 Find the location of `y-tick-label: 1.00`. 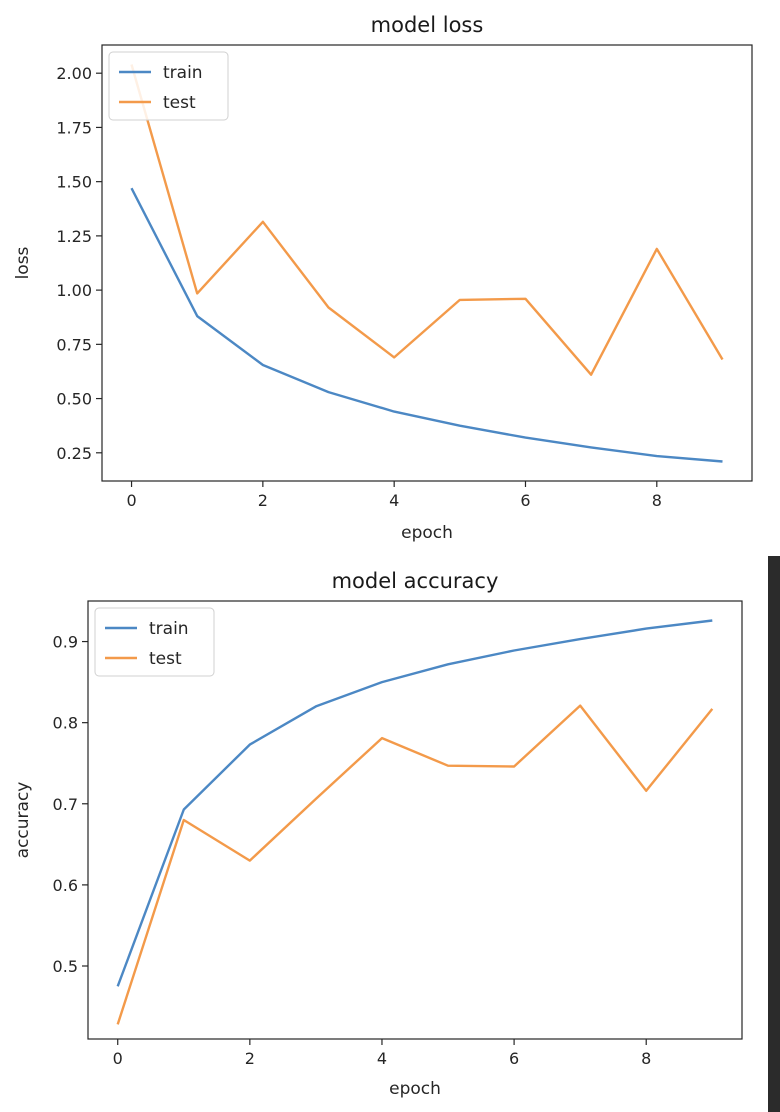

y-tick-label: 1.00 is located at coordinates (74, 290).